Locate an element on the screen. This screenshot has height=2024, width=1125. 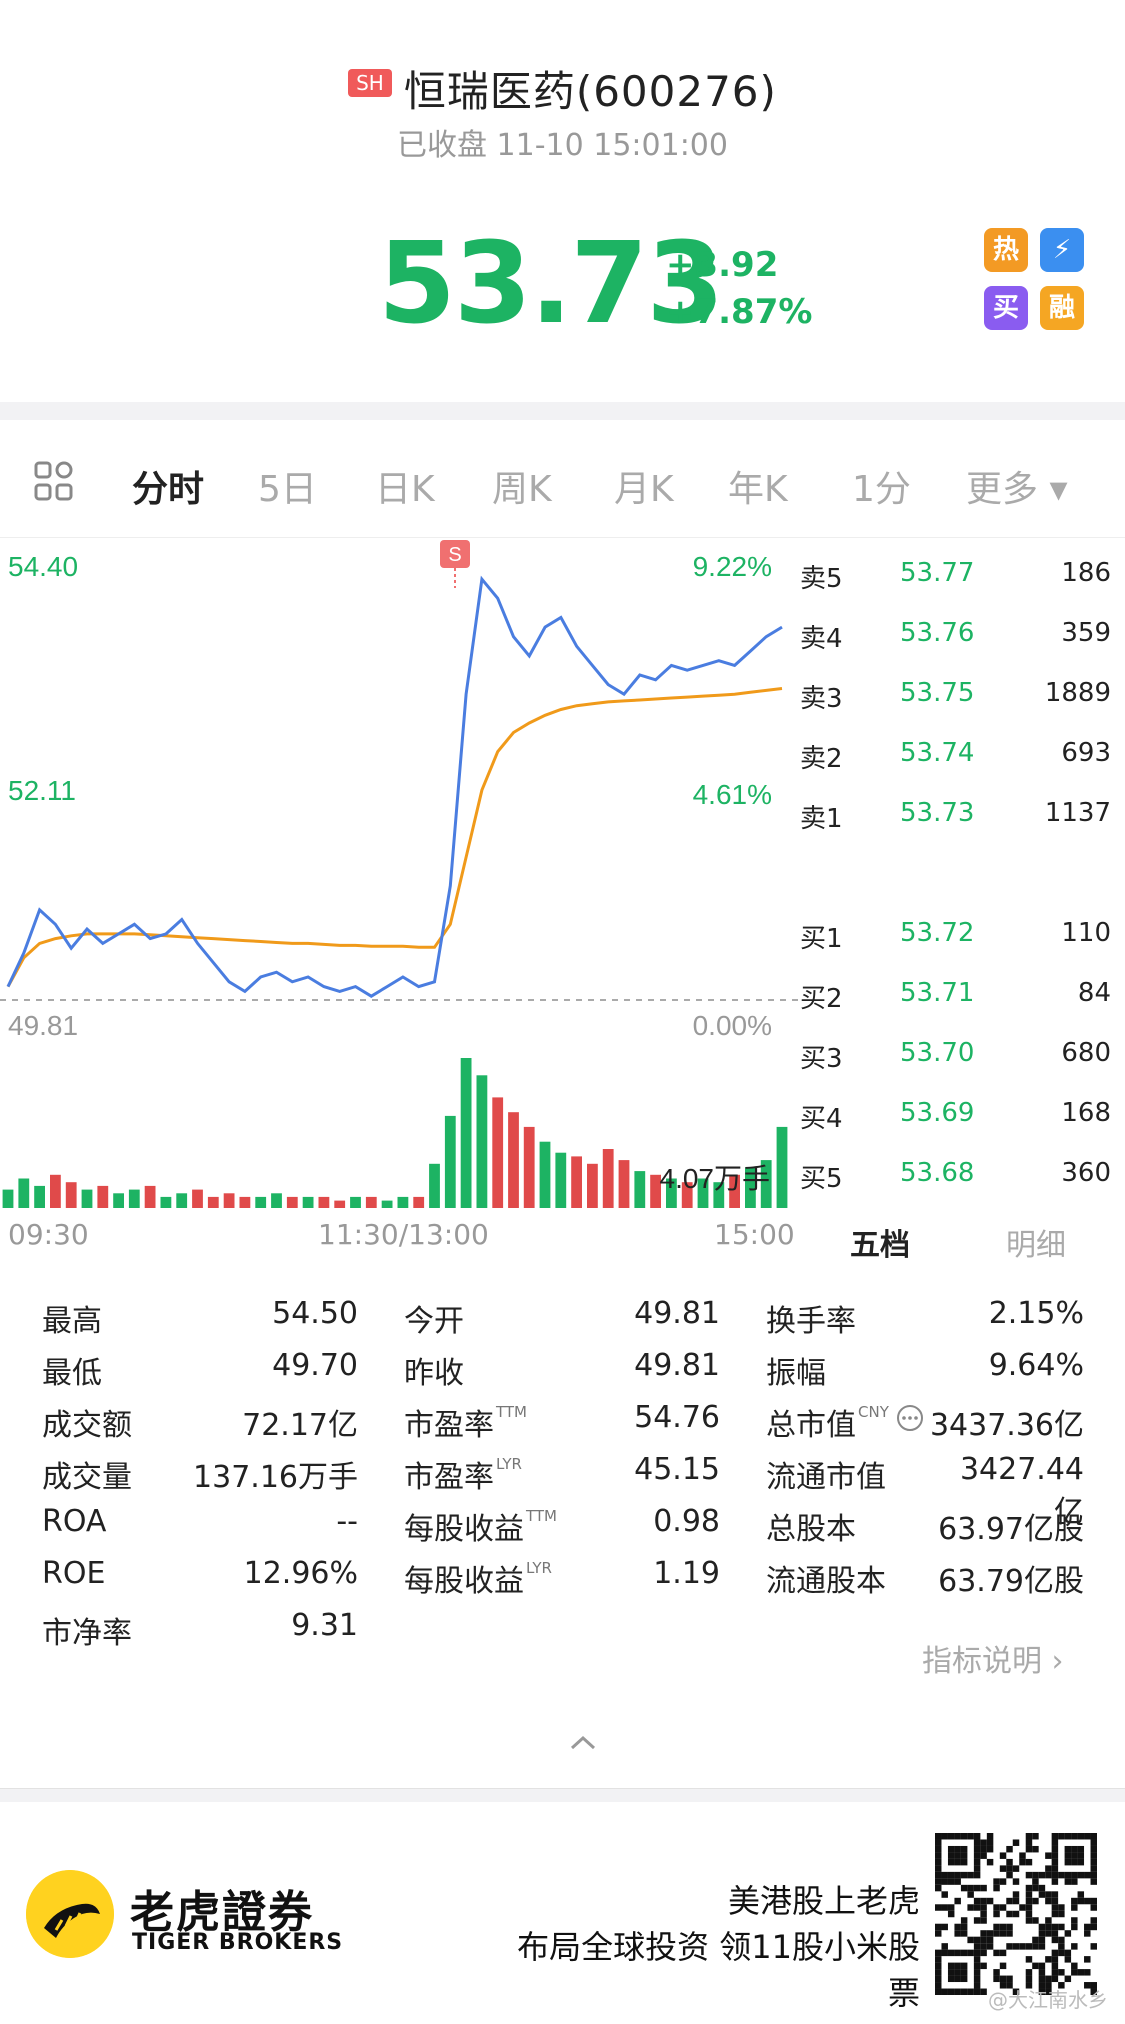
bid-row: 买1 53.72 110 is located at coordinates (962, 938).